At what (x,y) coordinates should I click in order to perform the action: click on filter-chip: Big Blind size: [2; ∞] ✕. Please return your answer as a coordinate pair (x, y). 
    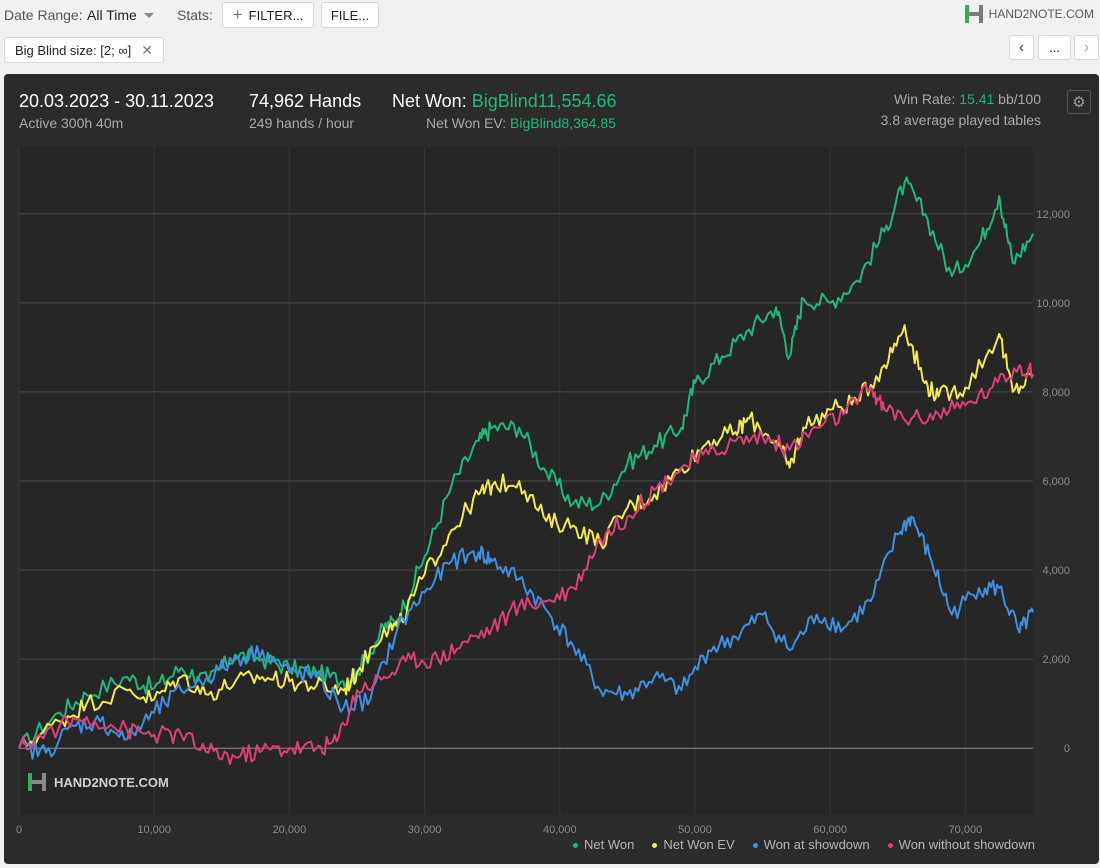
    Looking at the image, I should click on (84, 50).